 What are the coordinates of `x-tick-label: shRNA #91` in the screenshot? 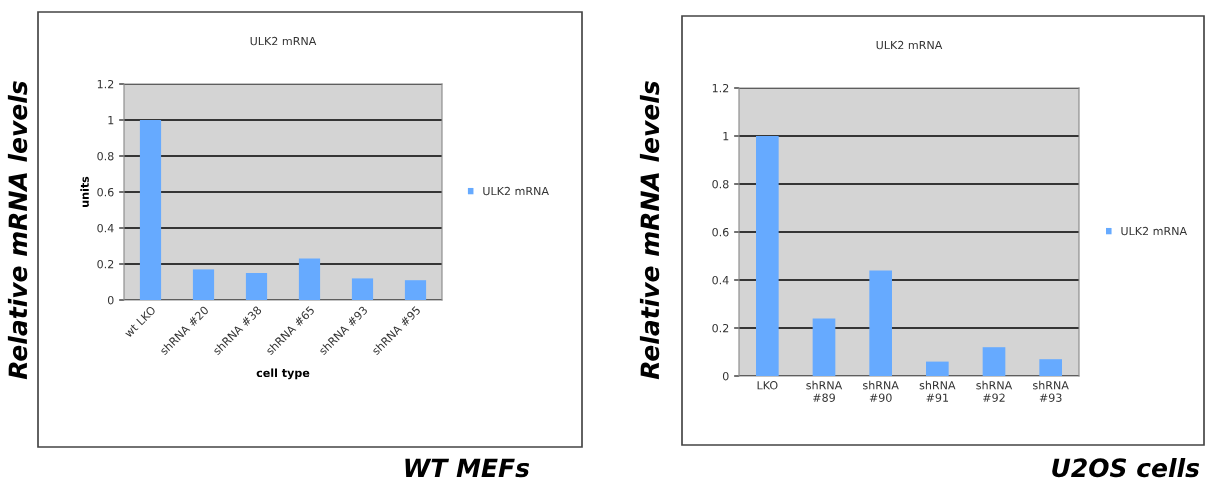 It's located at (937, 391).